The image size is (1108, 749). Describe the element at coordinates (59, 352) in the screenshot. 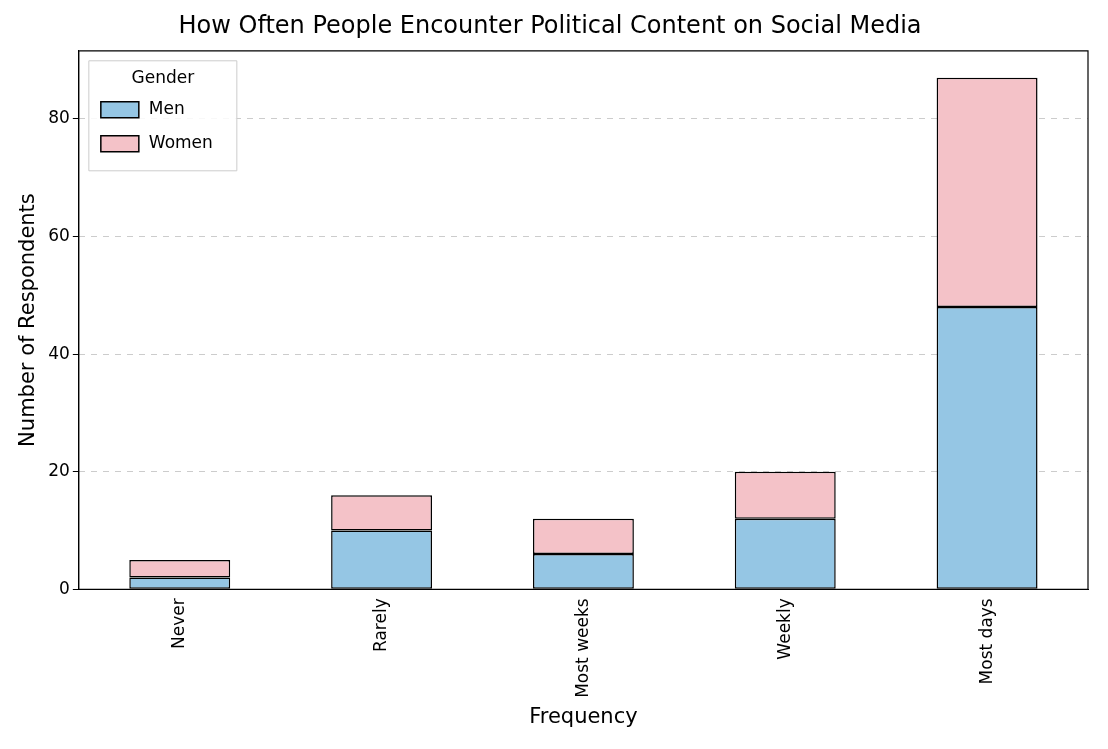

I see `y-tick-label: 40` at that location.